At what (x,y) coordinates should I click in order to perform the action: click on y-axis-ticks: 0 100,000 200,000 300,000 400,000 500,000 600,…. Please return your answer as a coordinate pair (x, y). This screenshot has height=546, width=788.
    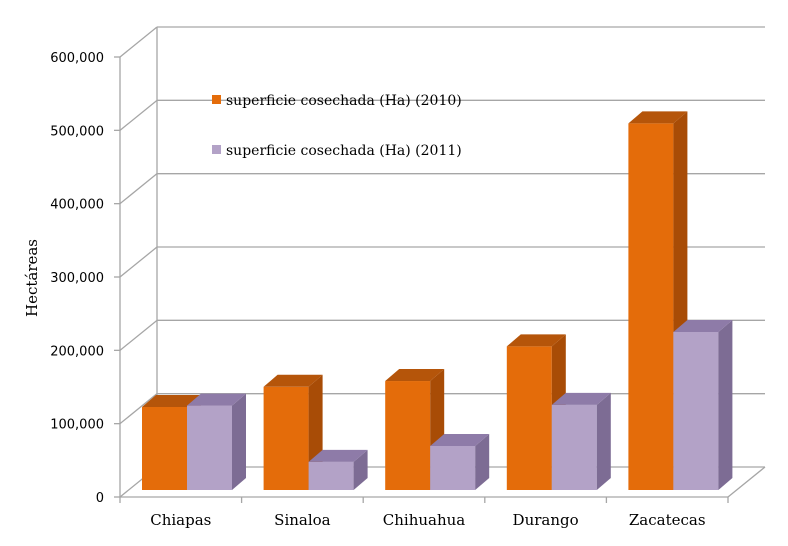
    Looking at the image, I should click on (77, 278).